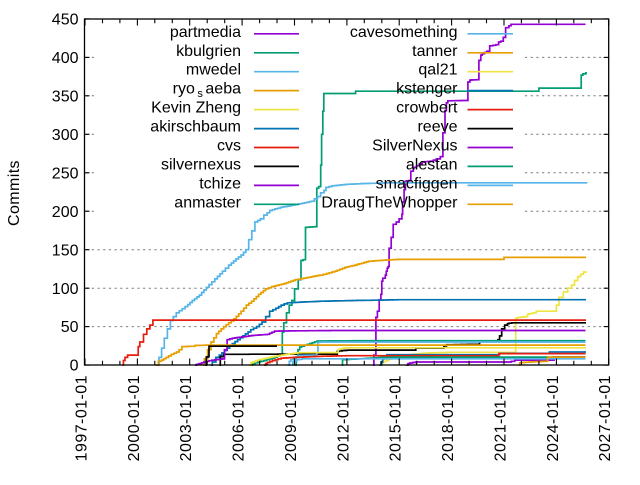 The height and width of the screenshot is (485, 640). I want to click on svg-text: 450, so click(65, 20).